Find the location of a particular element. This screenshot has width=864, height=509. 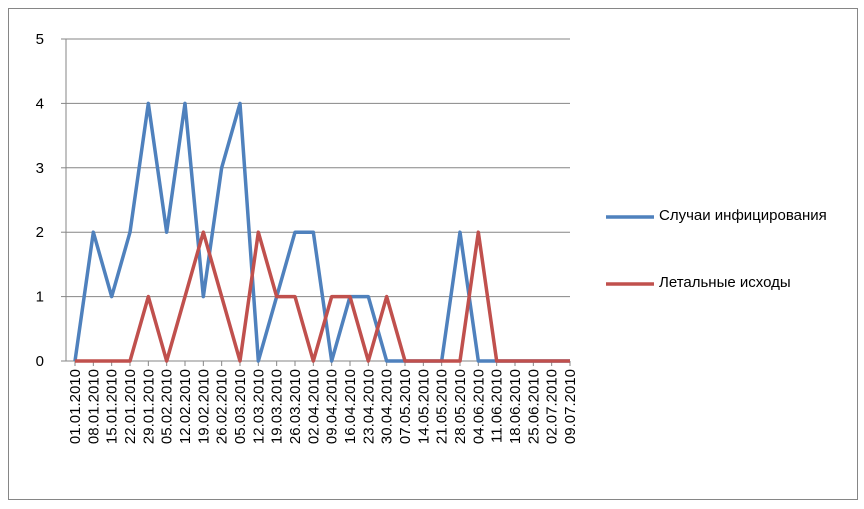

x-tick-label: 22.01.2010 is located at coordinates (130, 406).